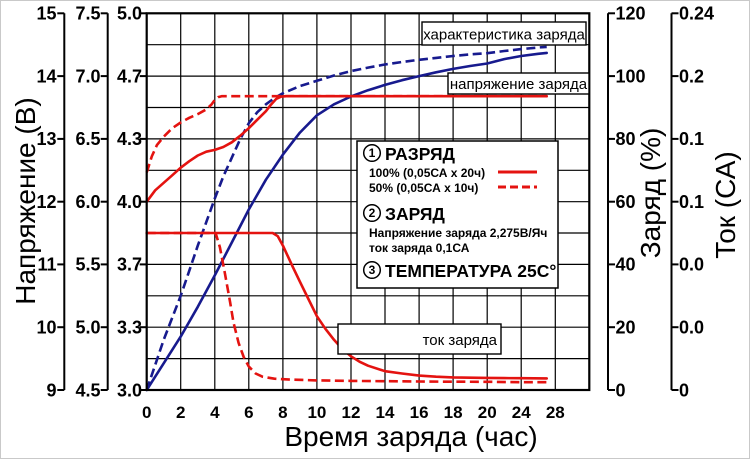 Image resolution: width=750 pixels, height=459 pixels. What do you see at coordinates (410, 436) in the screenshot?
I see `x-axis-title: Время заряда (час)` at bounding box center [410, 436].